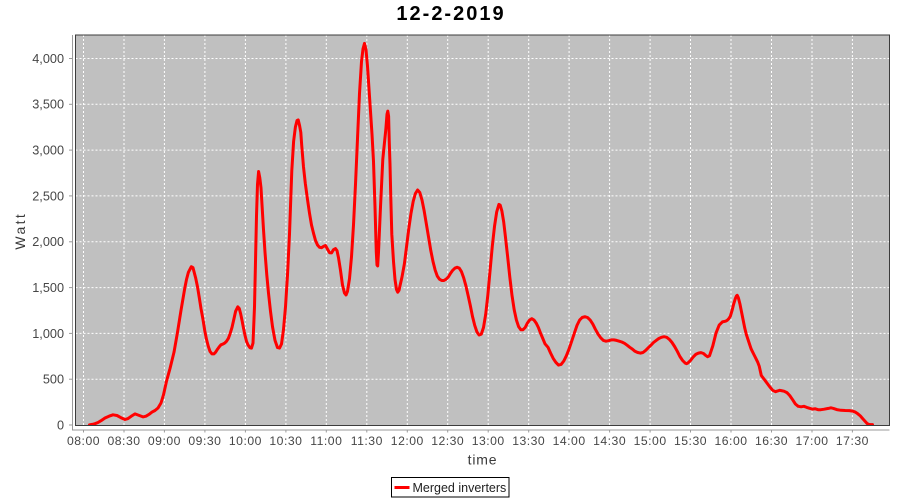  Describe the element at coordinates (812, 441) in the screenshot. I see `svg-text: 17:00` at that location.